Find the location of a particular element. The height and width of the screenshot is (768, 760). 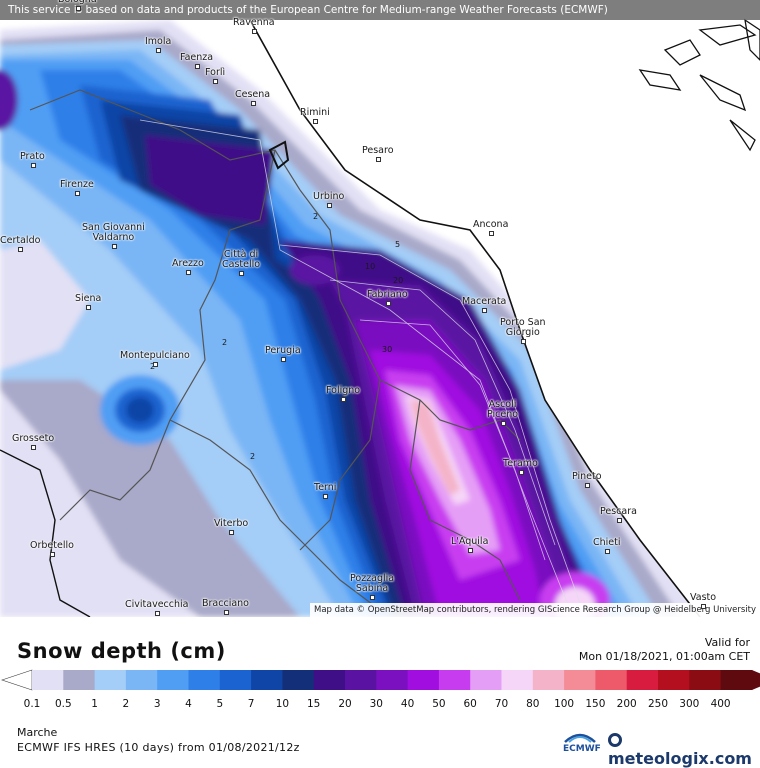

city-label: Ancona is located at coordinates (491, 224).